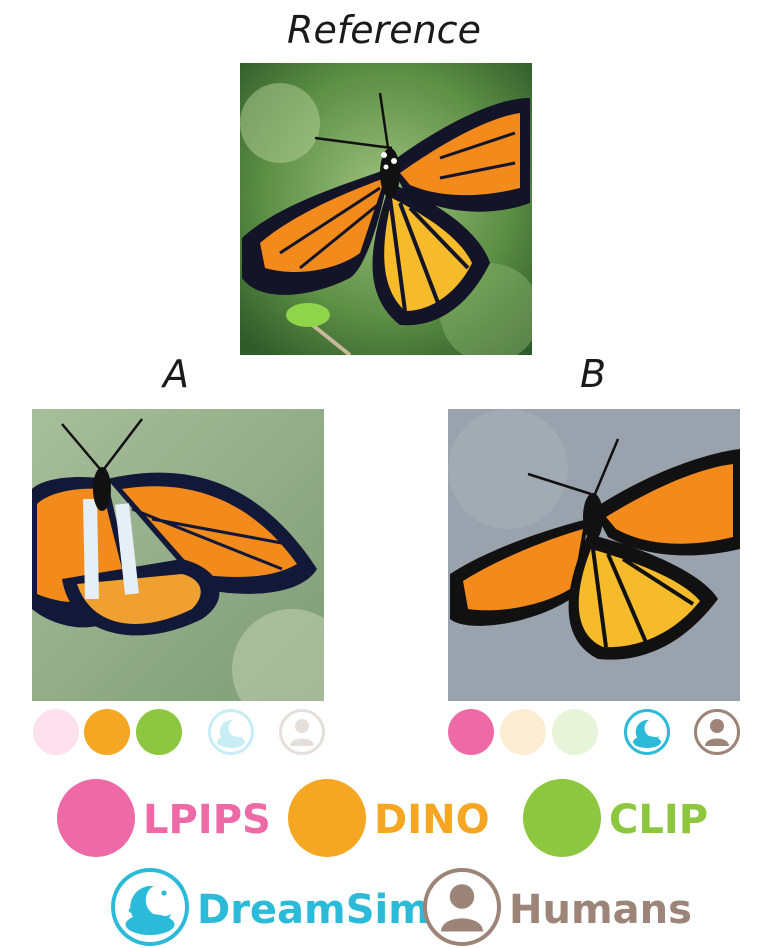 The height and width of the screenshot is (948, 768). I want to click on legend-dino-label: DINO, so click(432, 820).